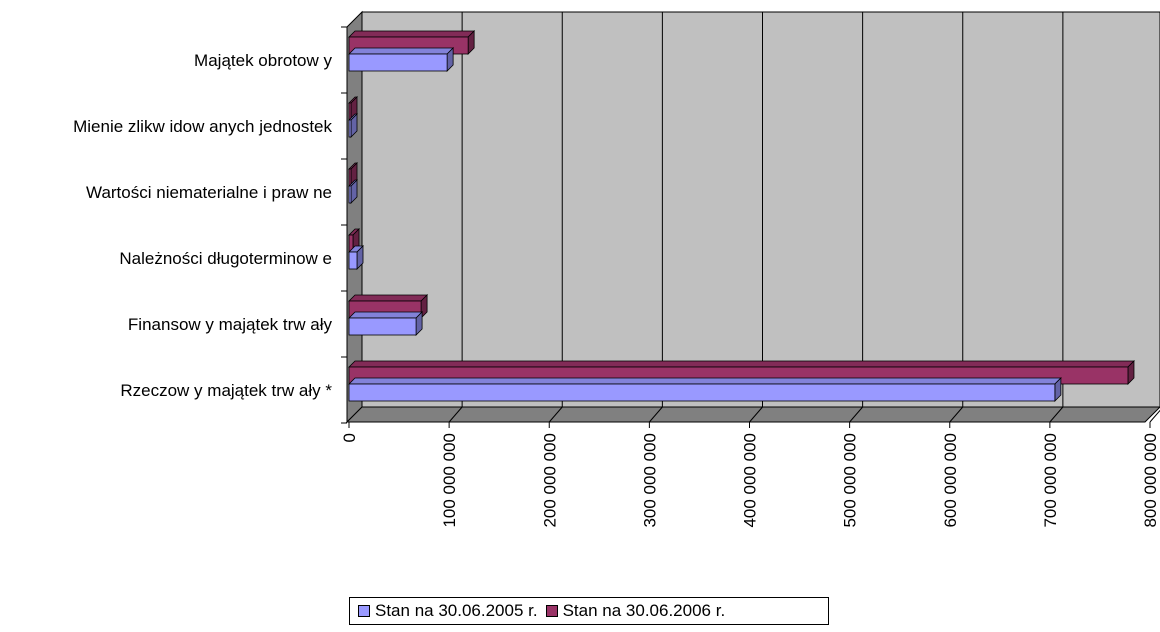  What do you see at coordinates (644, 610) in the screenshot?
I see `legend-label-2006: Stan na 30.06.2006 r.` at bounding box center [644, 610].